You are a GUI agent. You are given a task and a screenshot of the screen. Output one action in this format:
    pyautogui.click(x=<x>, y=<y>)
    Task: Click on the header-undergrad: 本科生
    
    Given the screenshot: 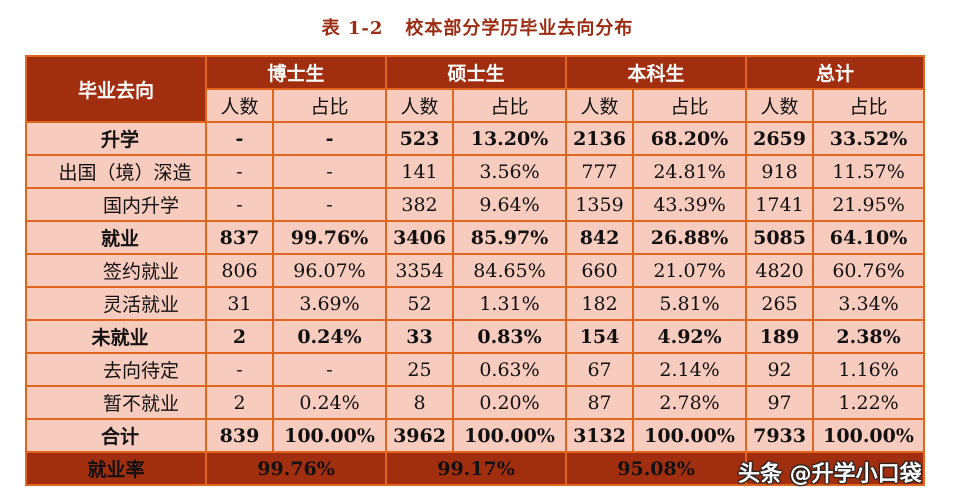 What is the action you would take?
    pyautogui.click(x=656, y=72)
    